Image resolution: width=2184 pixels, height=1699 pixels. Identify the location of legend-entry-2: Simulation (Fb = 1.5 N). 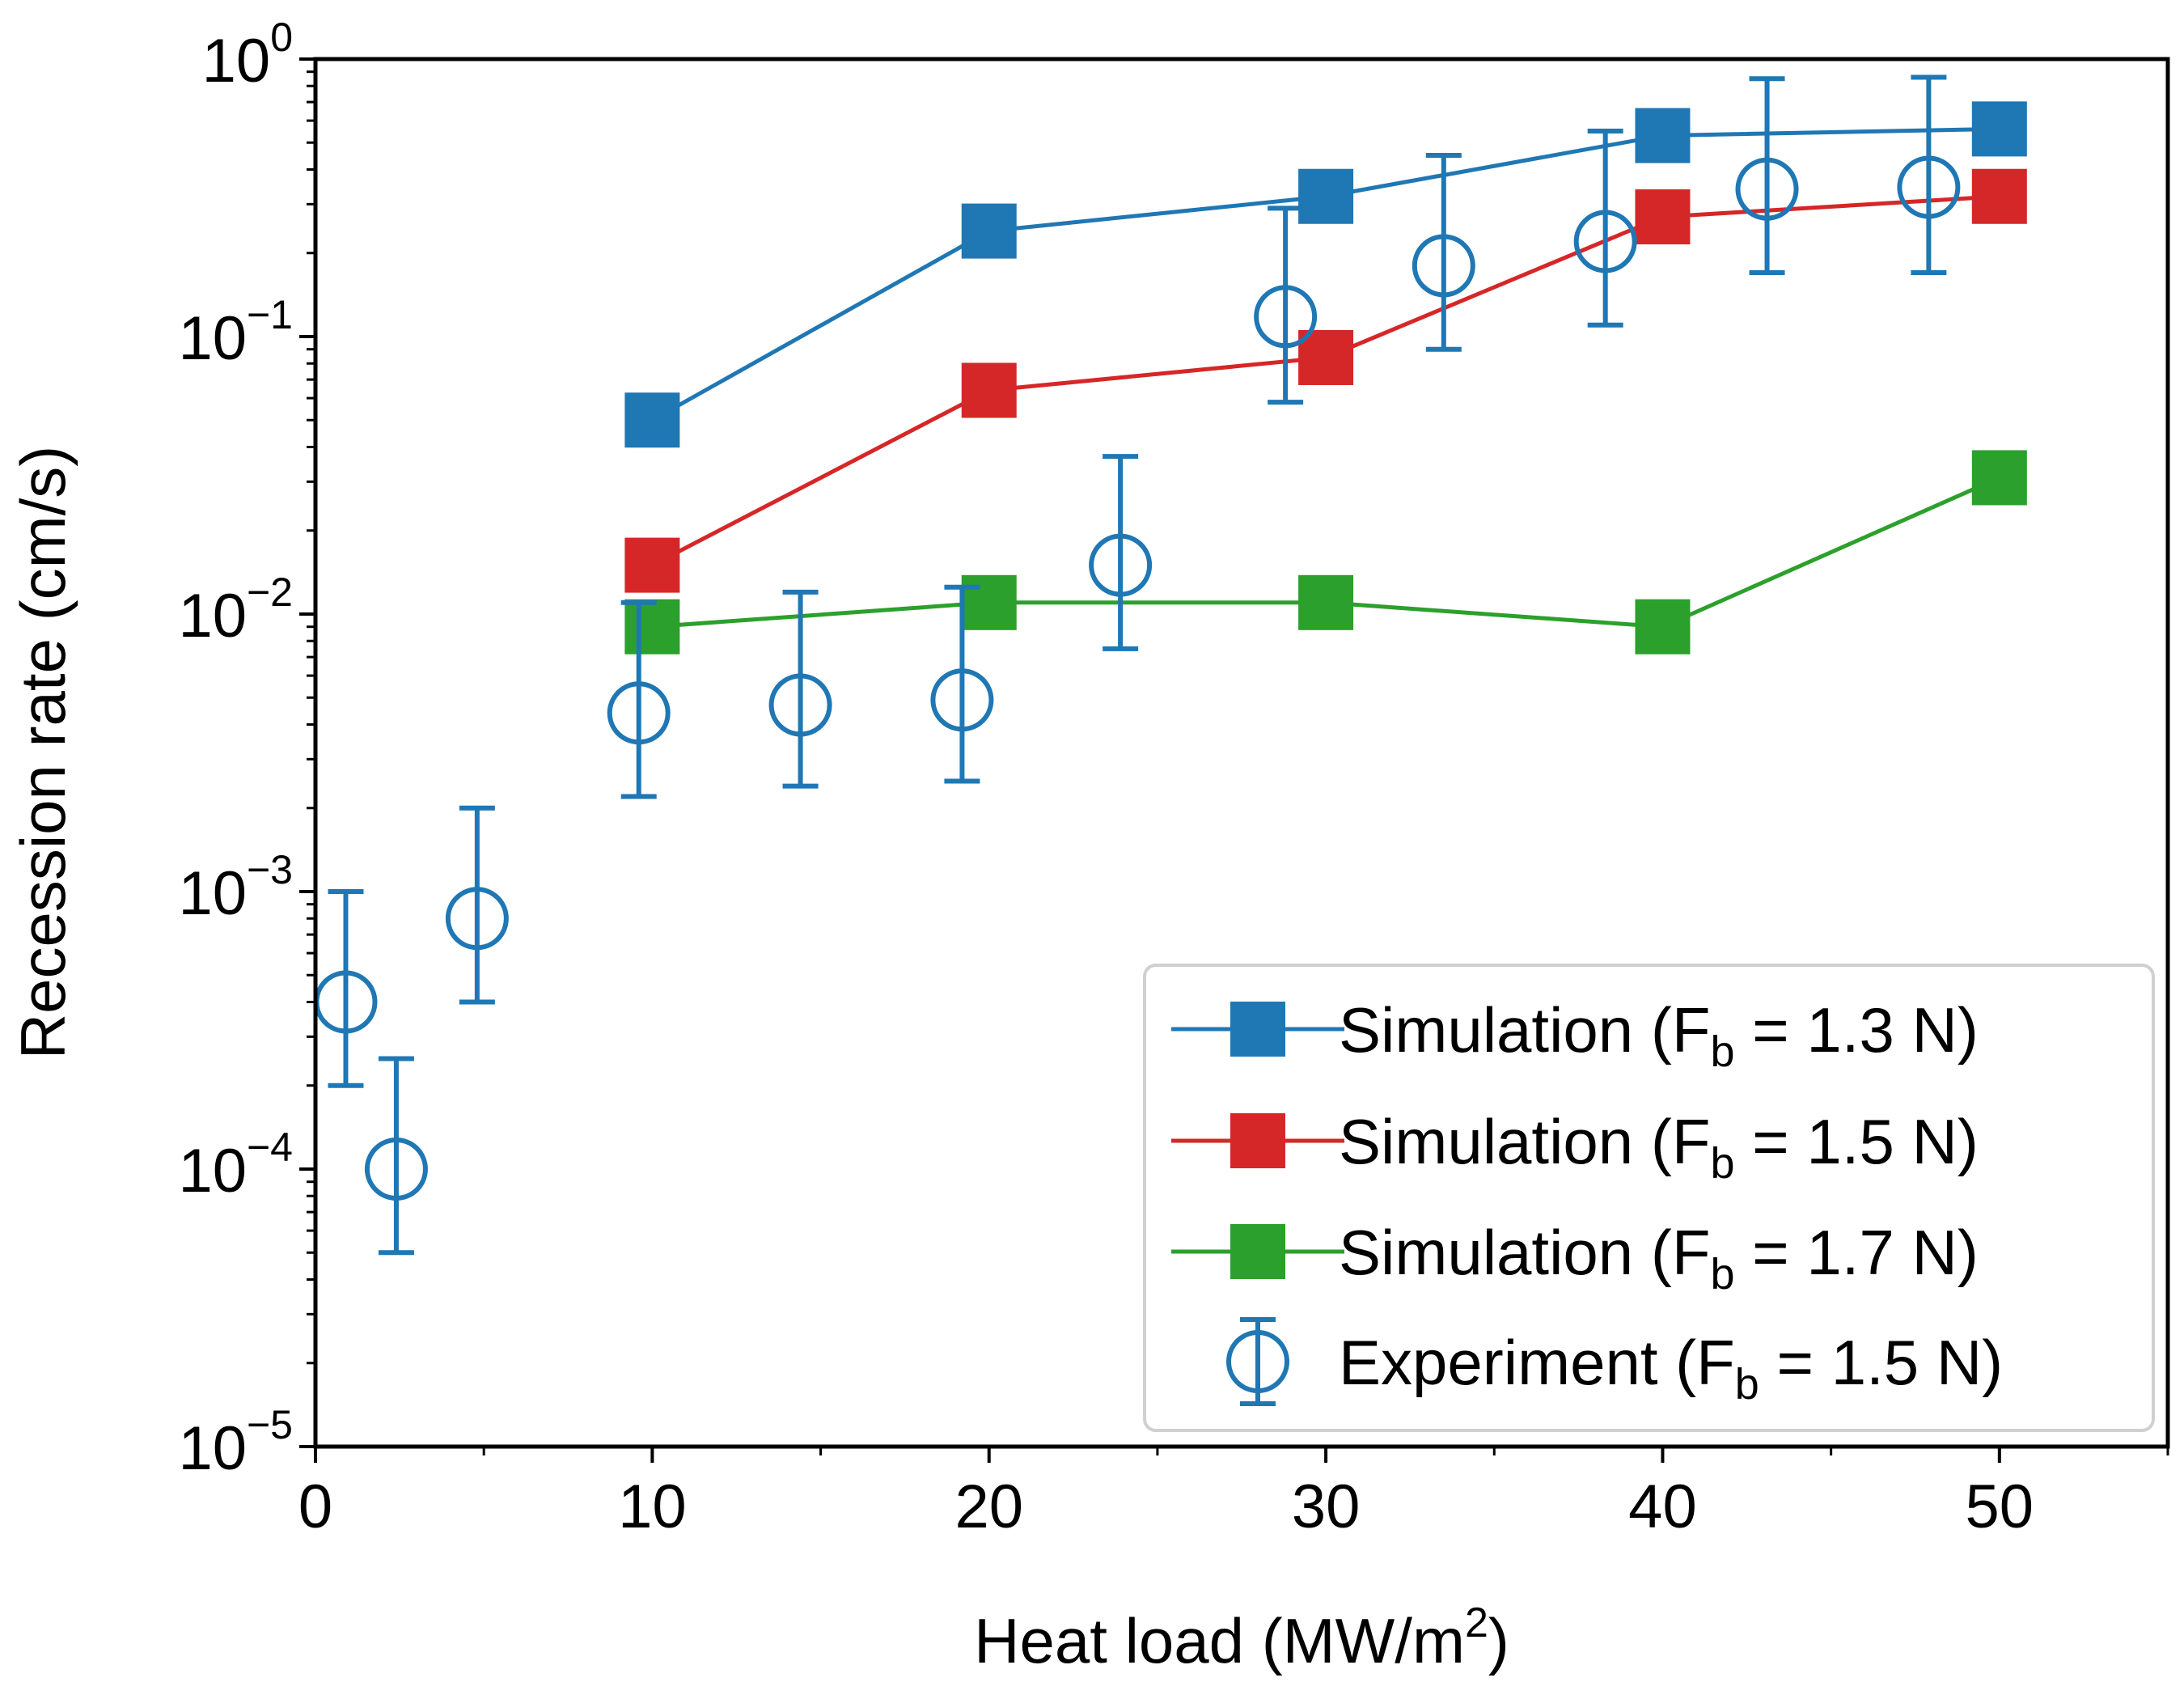
(1575, 1147).